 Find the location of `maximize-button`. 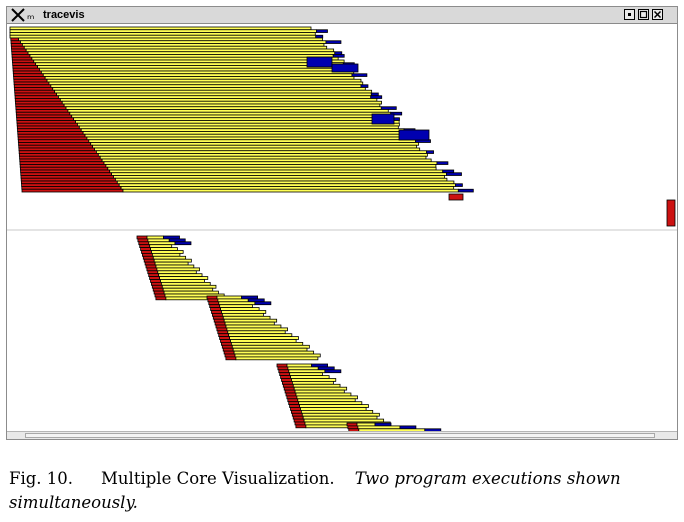

maximize-button is located at coordinates (643, 14).